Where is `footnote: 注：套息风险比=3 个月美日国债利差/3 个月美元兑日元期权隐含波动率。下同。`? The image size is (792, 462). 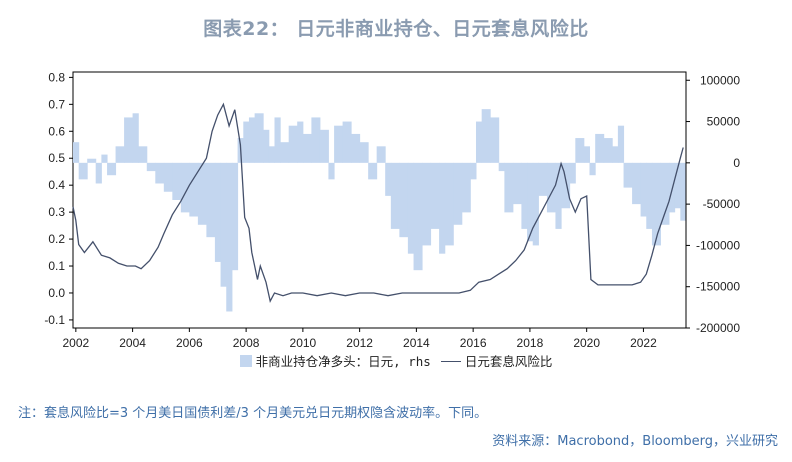 footnote: 注：套息风险比=3 个月美日国债利差/3 个月美元兑日元期权隐含波动率。下同。 is located at coordinates (253, 413).